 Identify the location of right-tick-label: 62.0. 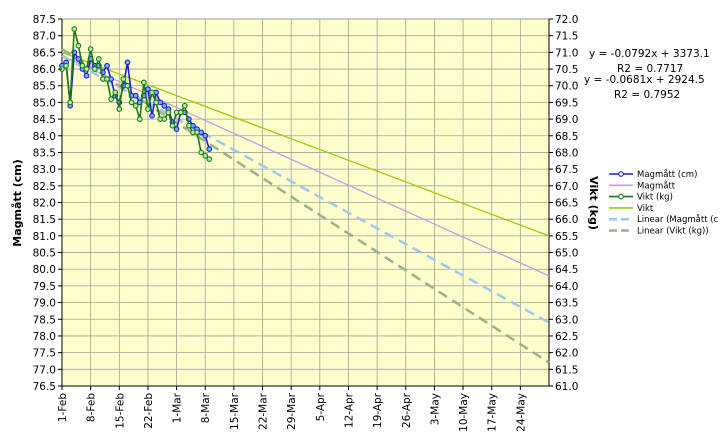
(566, 354).